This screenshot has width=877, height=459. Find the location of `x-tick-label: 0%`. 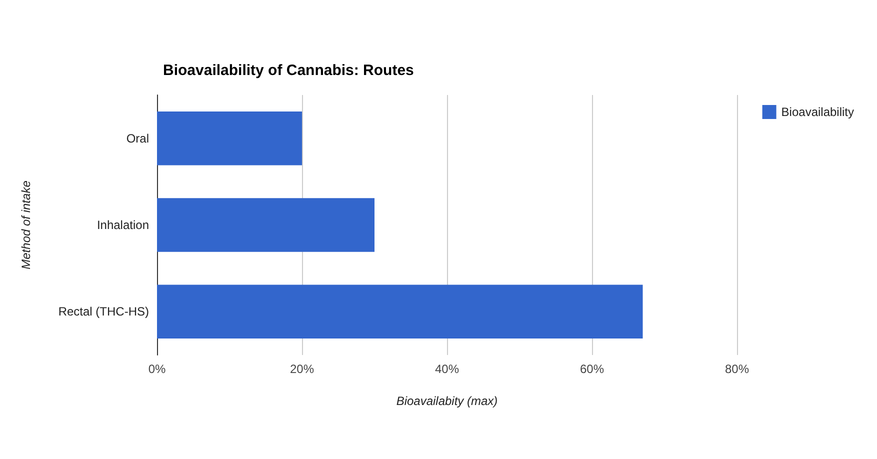

x-tick-label: 0% is located at coordinates (157, 369).